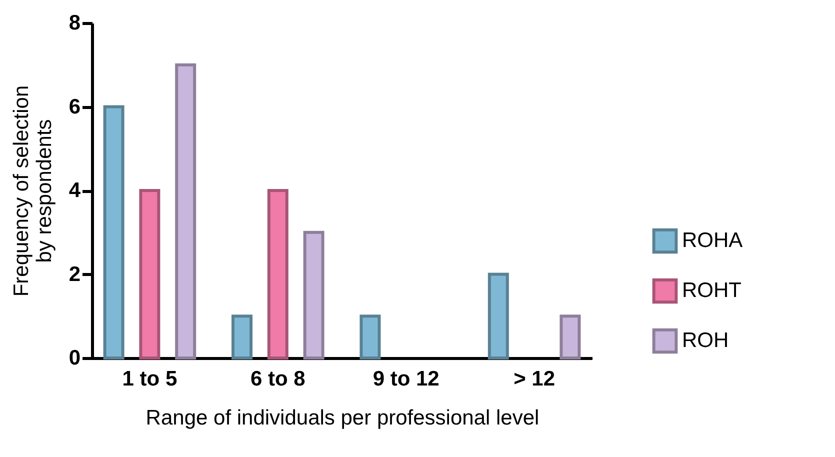 The width and height of the screenshot is (835, 457). Describe the element at coordinates (343, 418) in the screenshot. I see `x-axis-title: Range of individuals per professional level` at that location.